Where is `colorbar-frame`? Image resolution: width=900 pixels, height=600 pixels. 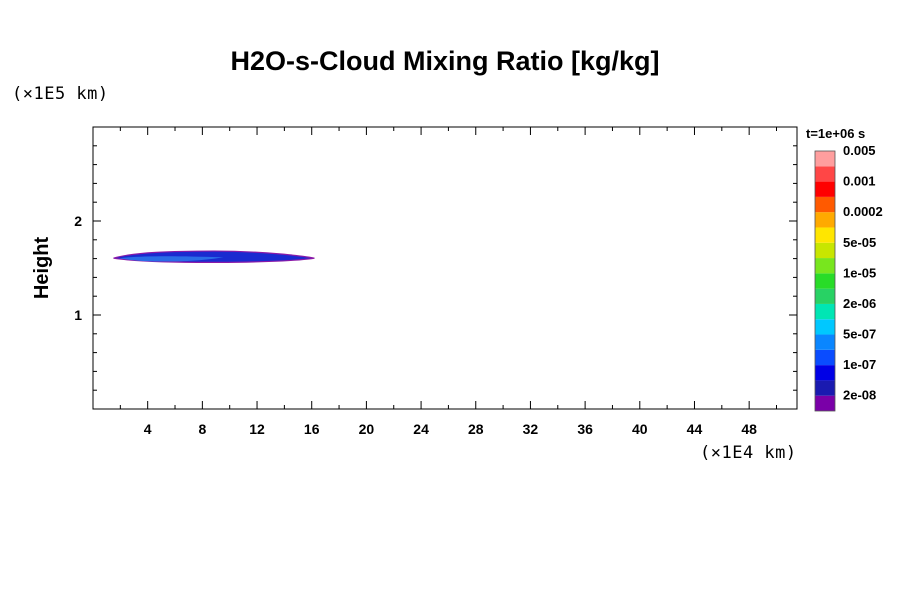 colorbar-frame is located at coordinates (825, 281).